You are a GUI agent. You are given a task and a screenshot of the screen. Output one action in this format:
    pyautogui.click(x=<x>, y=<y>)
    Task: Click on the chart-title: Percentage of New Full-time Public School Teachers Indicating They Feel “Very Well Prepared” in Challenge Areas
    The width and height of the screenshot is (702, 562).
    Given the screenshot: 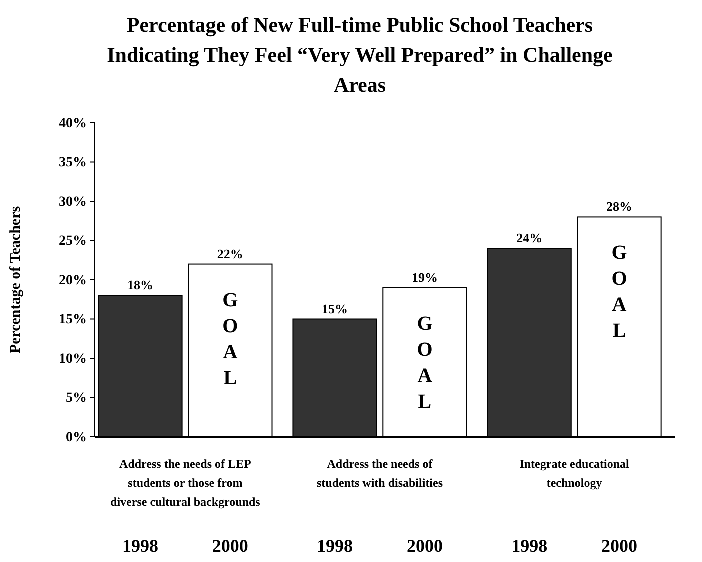 What is the action you would take?
    pyautogui.click(x=360, y=55)
    